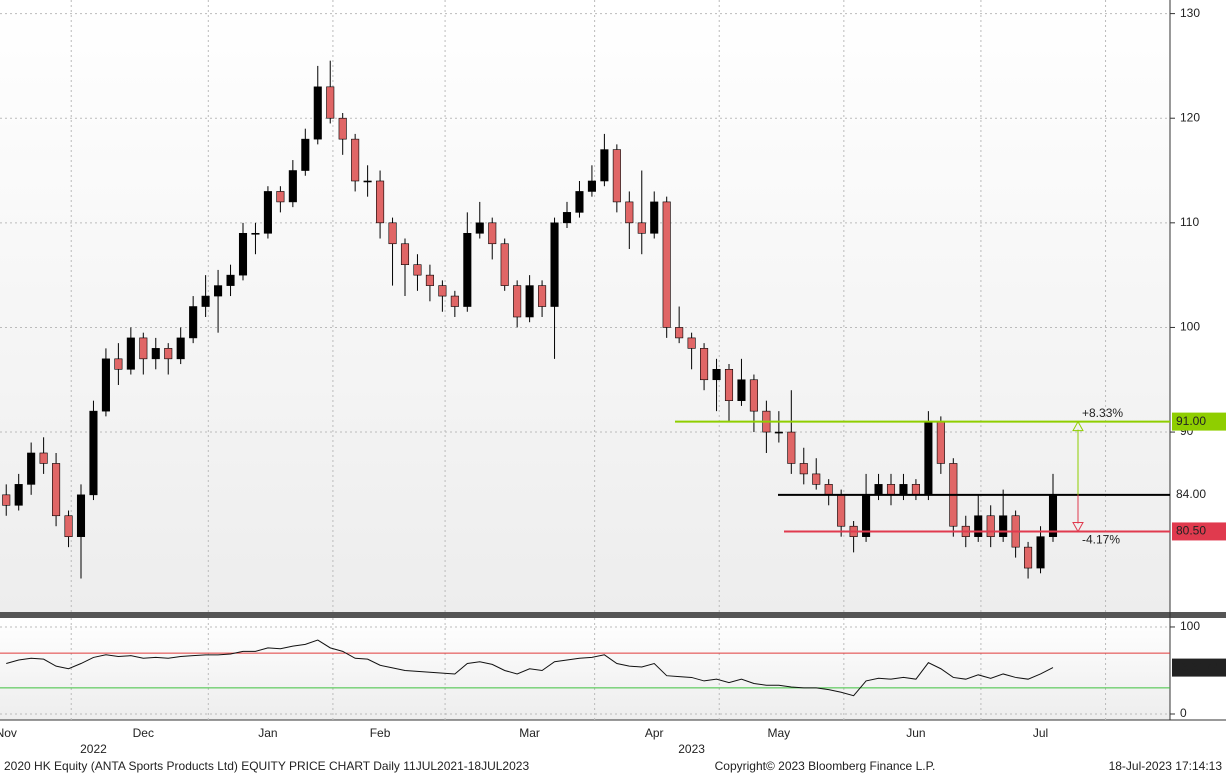 The height and width of the screenshot is (776, 1226). I want to click on level-label: 84.00, so click(1191, 494).